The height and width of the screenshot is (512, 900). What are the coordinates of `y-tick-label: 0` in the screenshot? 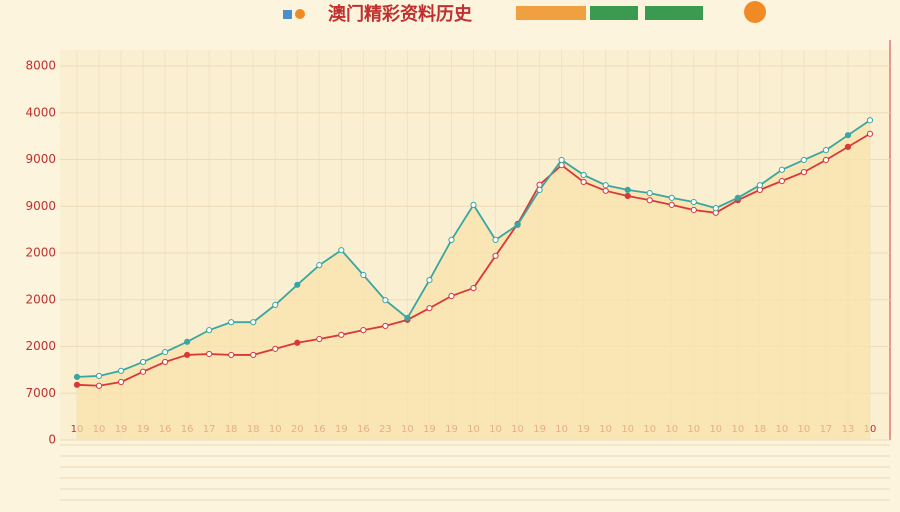 It's located at (52, 440).